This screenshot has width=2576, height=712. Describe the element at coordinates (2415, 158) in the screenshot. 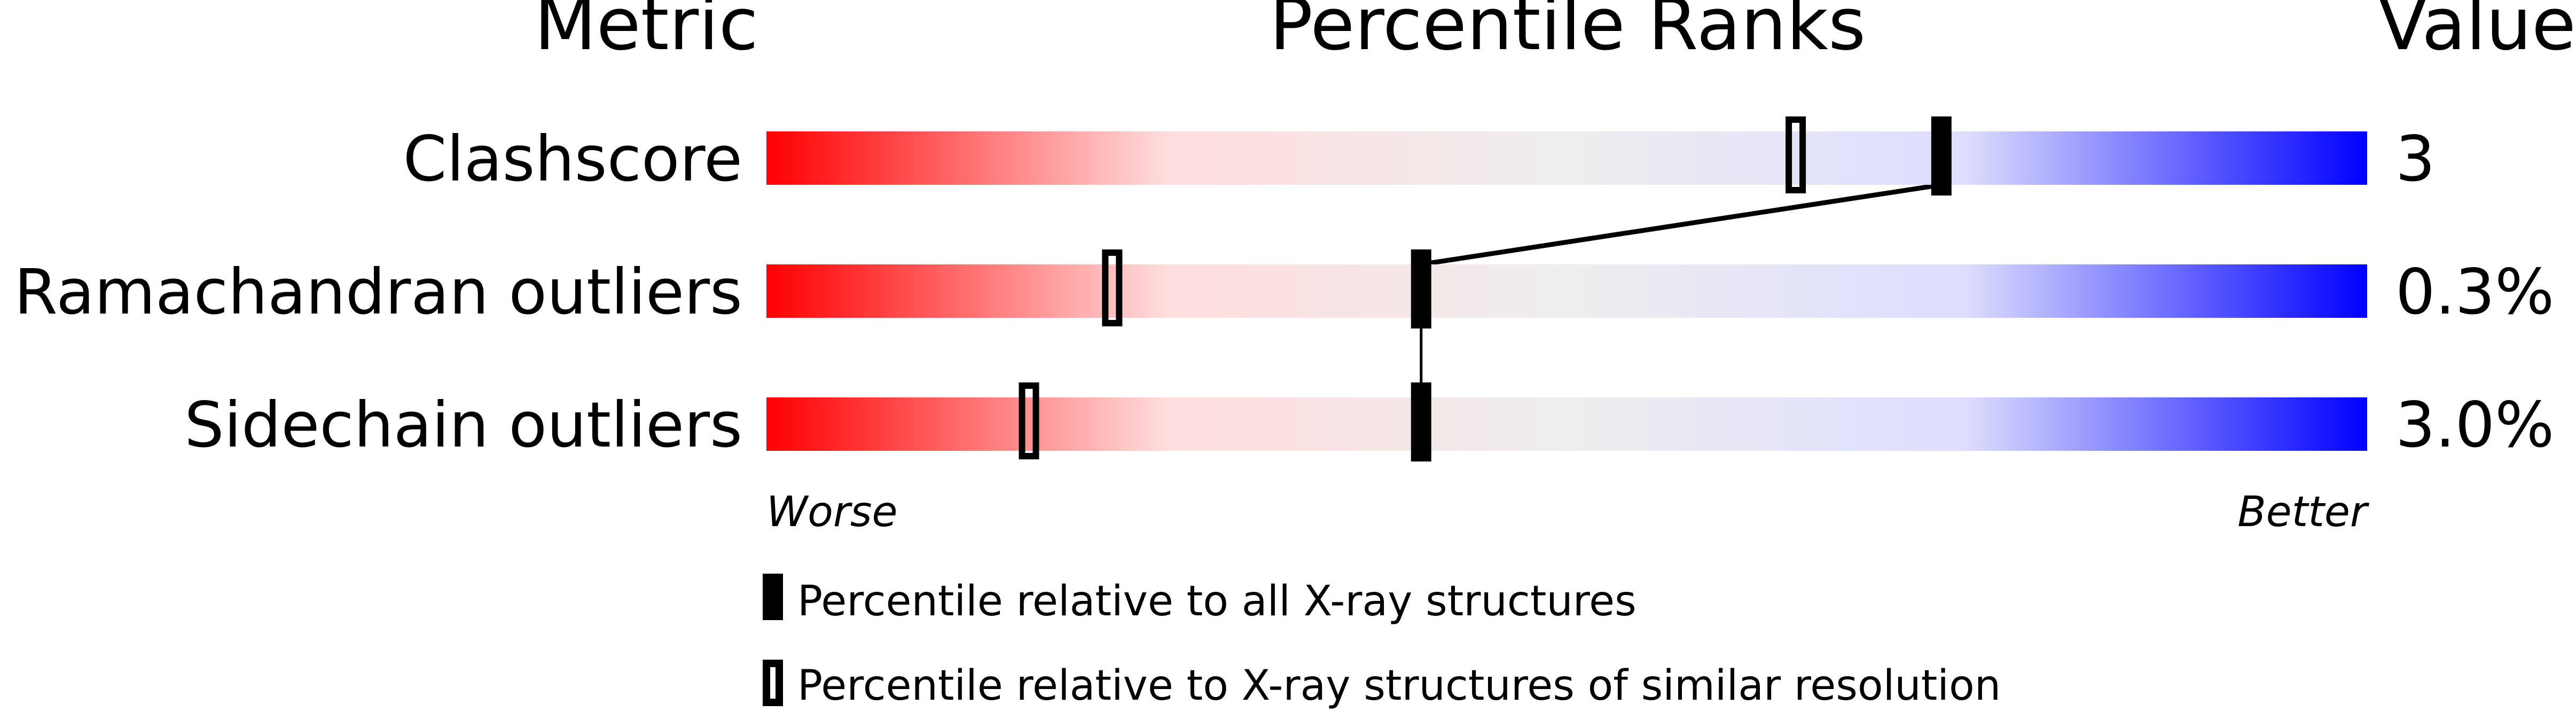

I see `metric-value: 3` at that location.